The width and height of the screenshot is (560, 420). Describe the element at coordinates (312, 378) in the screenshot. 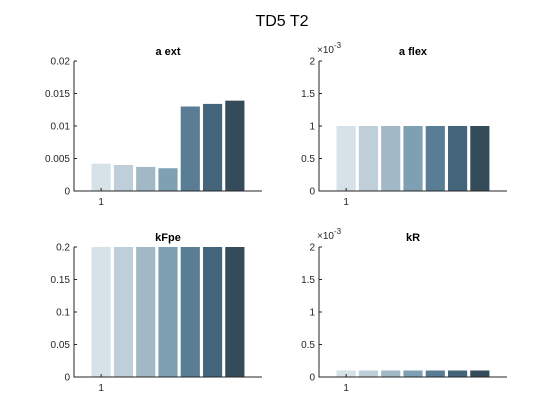

I see `kr-ytick-label: 0` at that location.